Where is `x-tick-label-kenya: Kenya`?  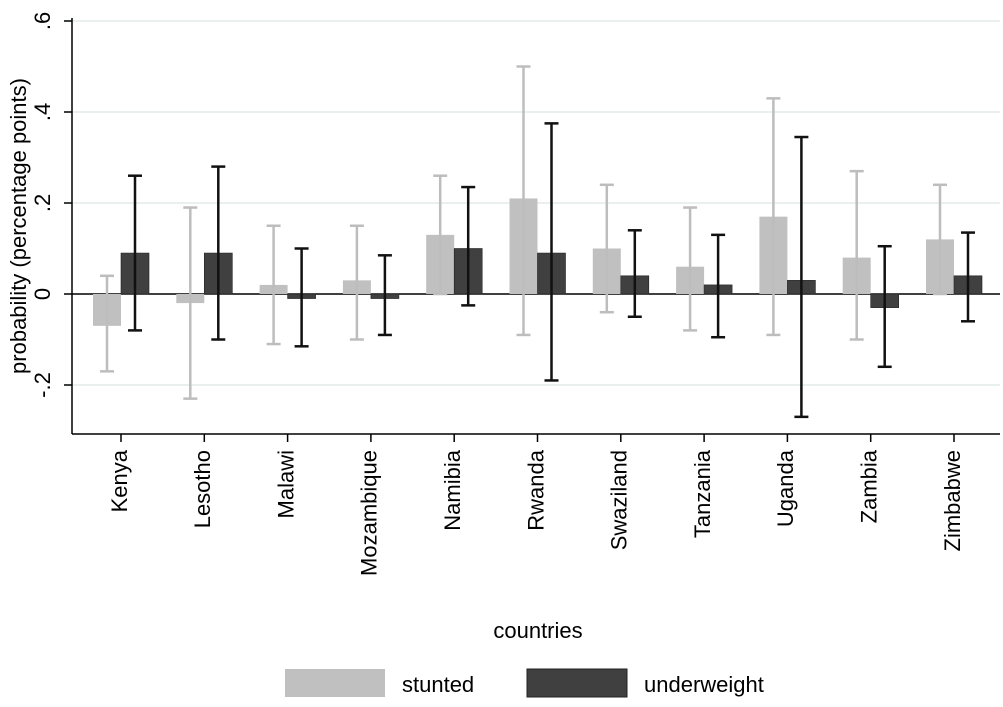 x-tick-label-kenya: Kenya is located at coordinates (119, 480).